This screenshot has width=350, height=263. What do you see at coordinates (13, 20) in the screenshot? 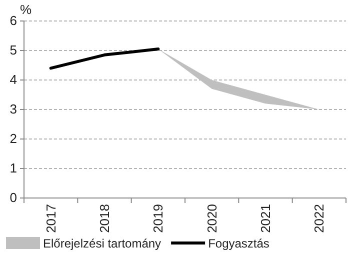
I see `y-tick-label: 6` at bounding box center [13, 20].